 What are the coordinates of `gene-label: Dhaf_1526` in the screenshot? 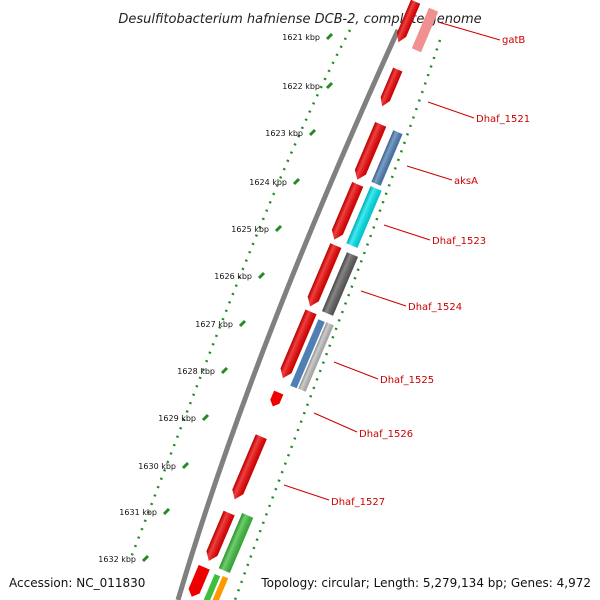 It's located at (386, 434).